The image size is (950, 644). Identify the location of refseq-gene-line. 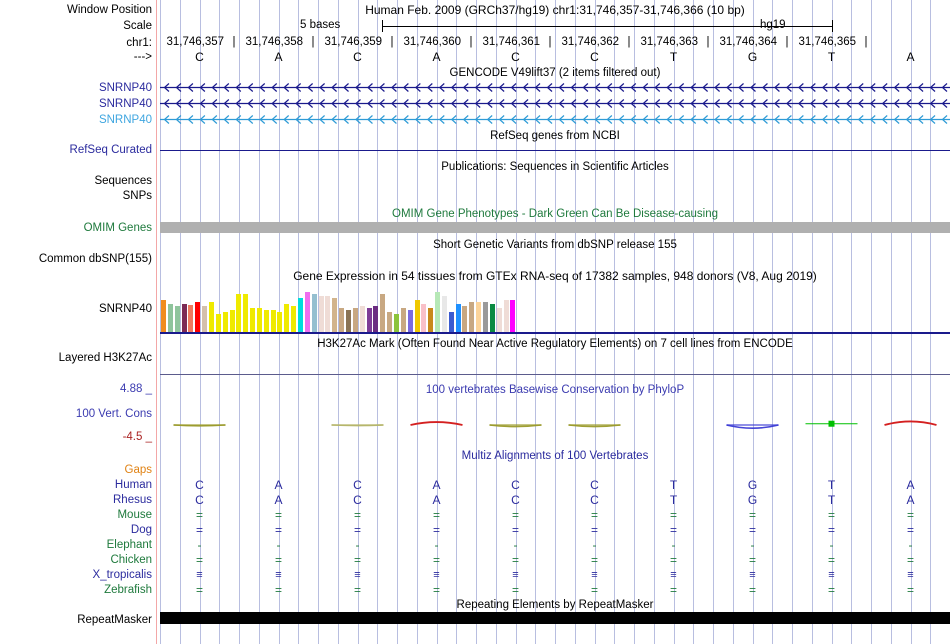
(555, 150).